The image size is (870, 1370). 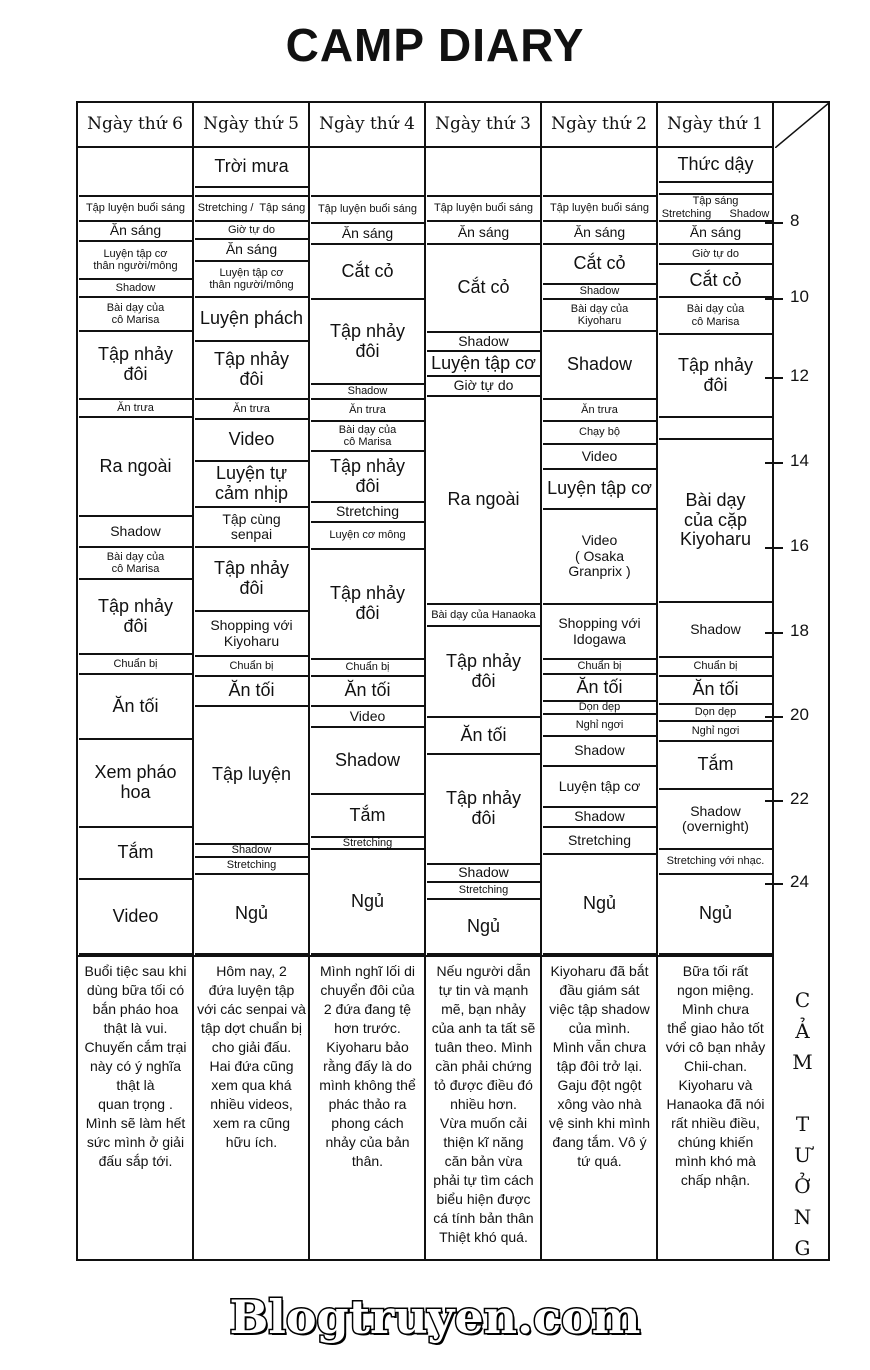 What do you see at coordinates (483, 616) in the screenshot?
I see `schedule-cell: Bài dạy của Hanaoka` at bounding box center [483, 616].